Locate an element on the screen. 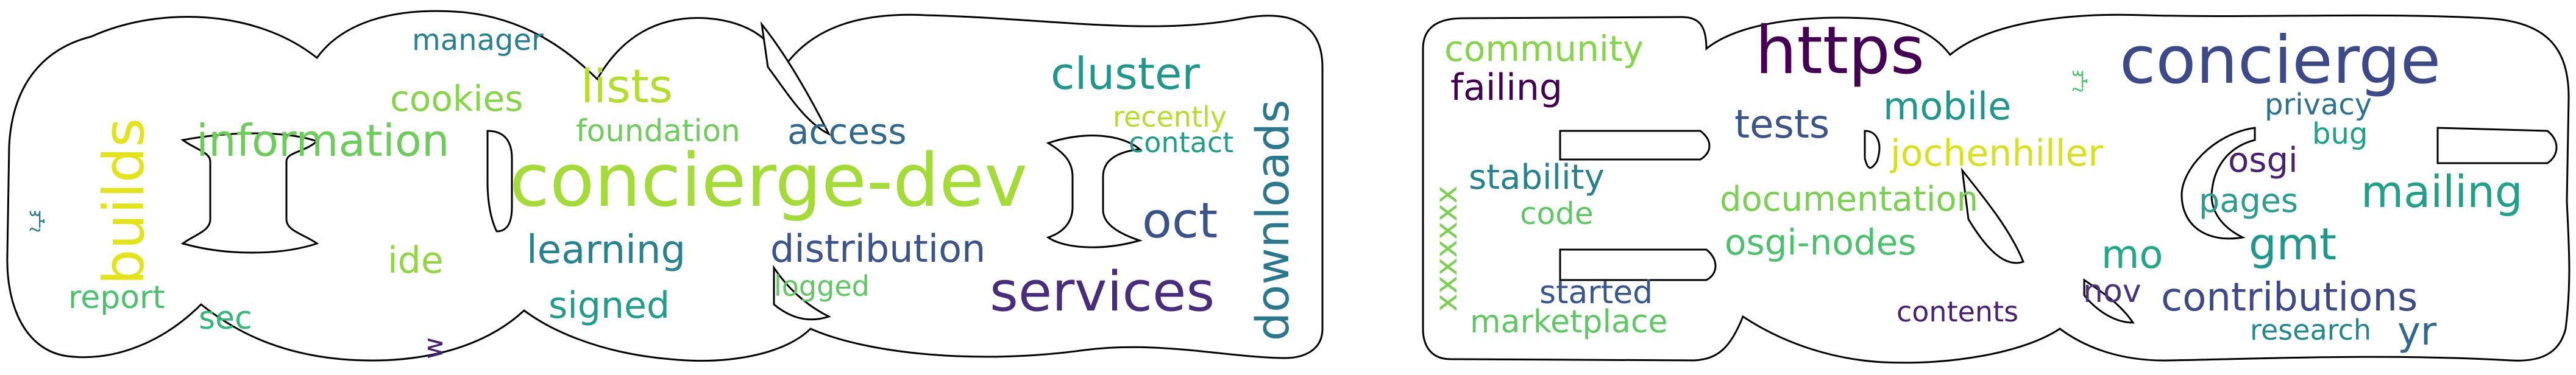 The image size is (2576, 375). word-sec: sec is located at coordinates (226, 318).